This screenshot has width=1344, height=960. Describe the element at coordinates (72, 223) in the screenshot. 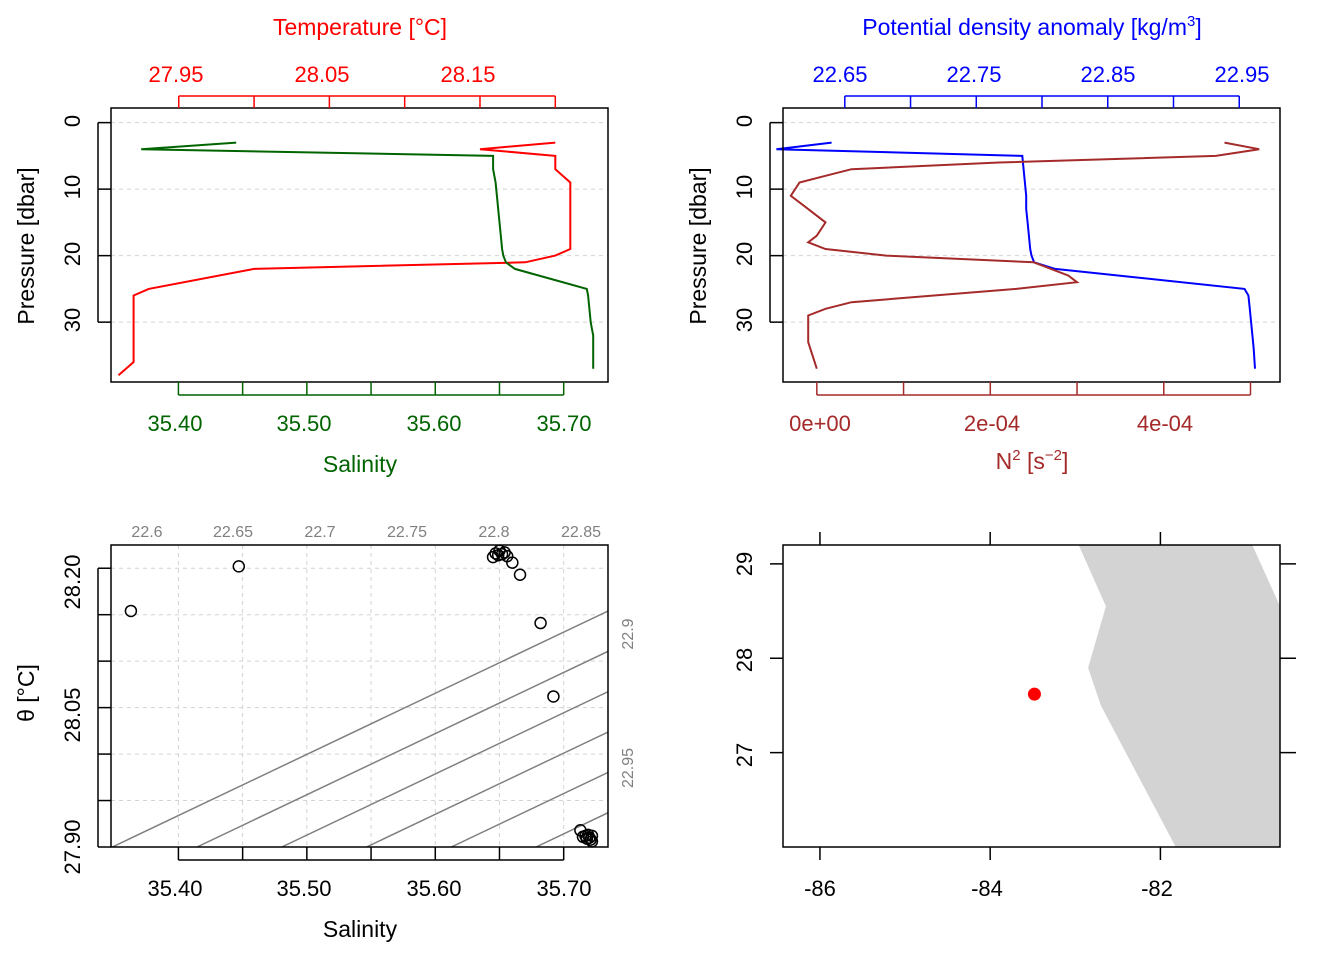

I see `p1-pressure-ticklabels: 0 10 20 30` at that location.